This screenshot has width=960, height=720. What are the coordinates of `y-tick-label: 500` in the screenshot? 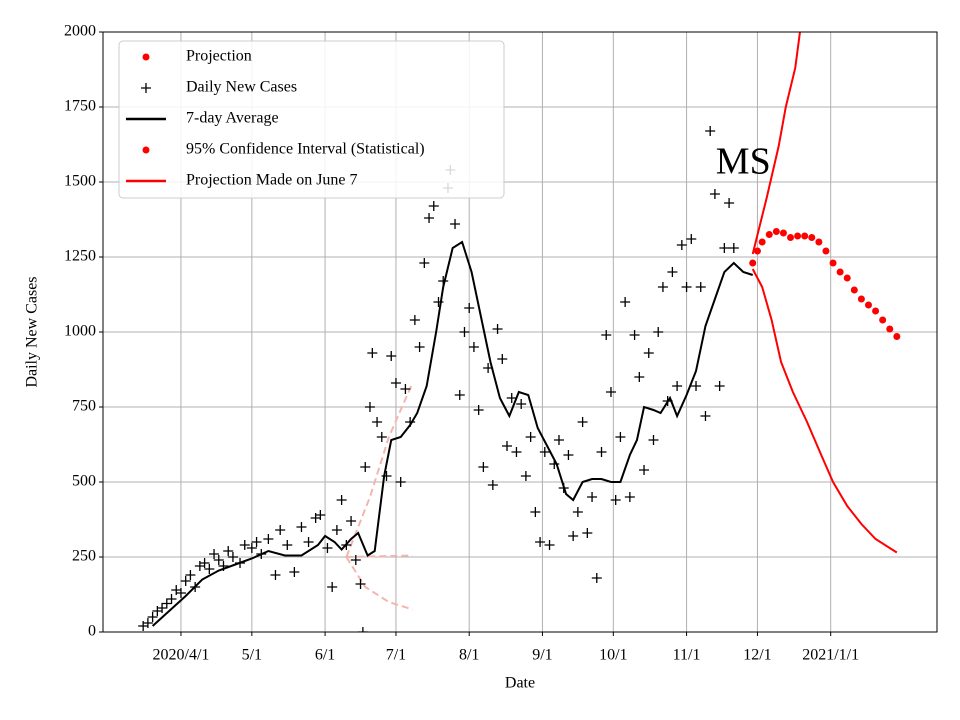 It's located at (84, 481).